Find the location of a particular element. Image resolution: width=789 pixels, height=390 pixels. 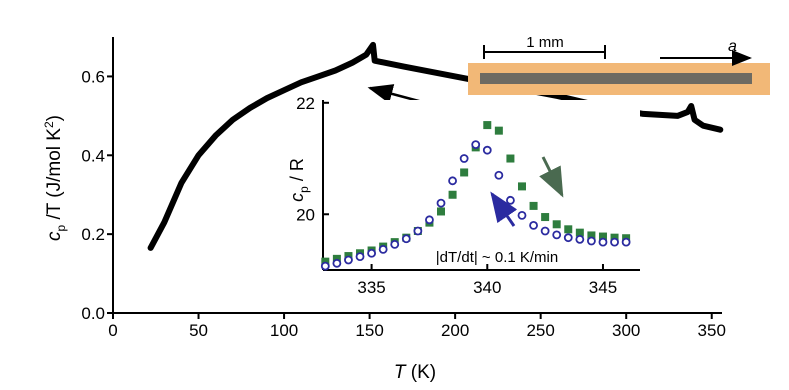

crystal is located at coordinates (616, 78).